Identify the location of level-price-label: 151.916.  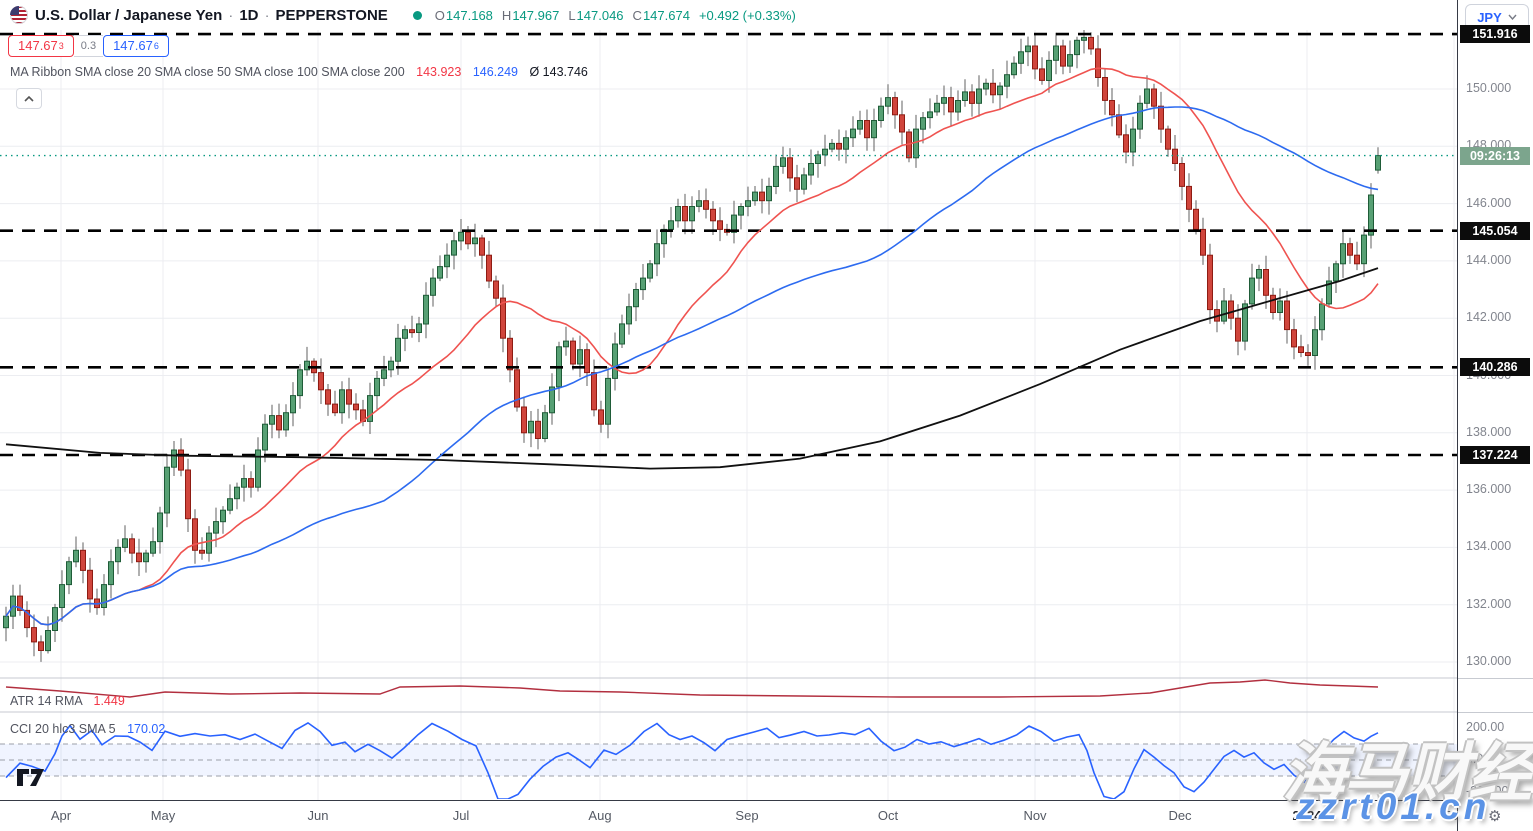
(1495, 34).